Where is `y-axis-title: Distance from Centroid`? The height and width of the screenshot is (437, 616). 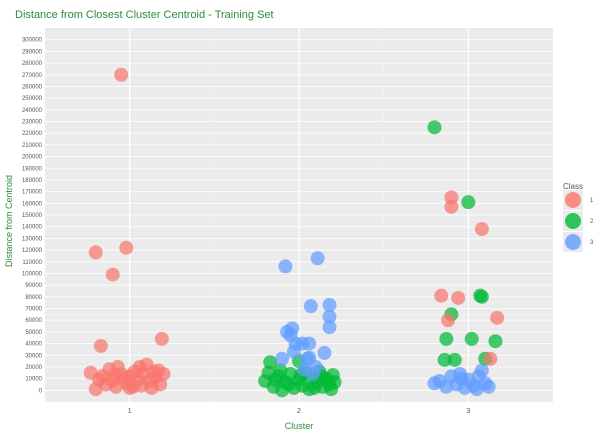 y-axis-title: Distance from Centroid is located at coordinates (9, 221).